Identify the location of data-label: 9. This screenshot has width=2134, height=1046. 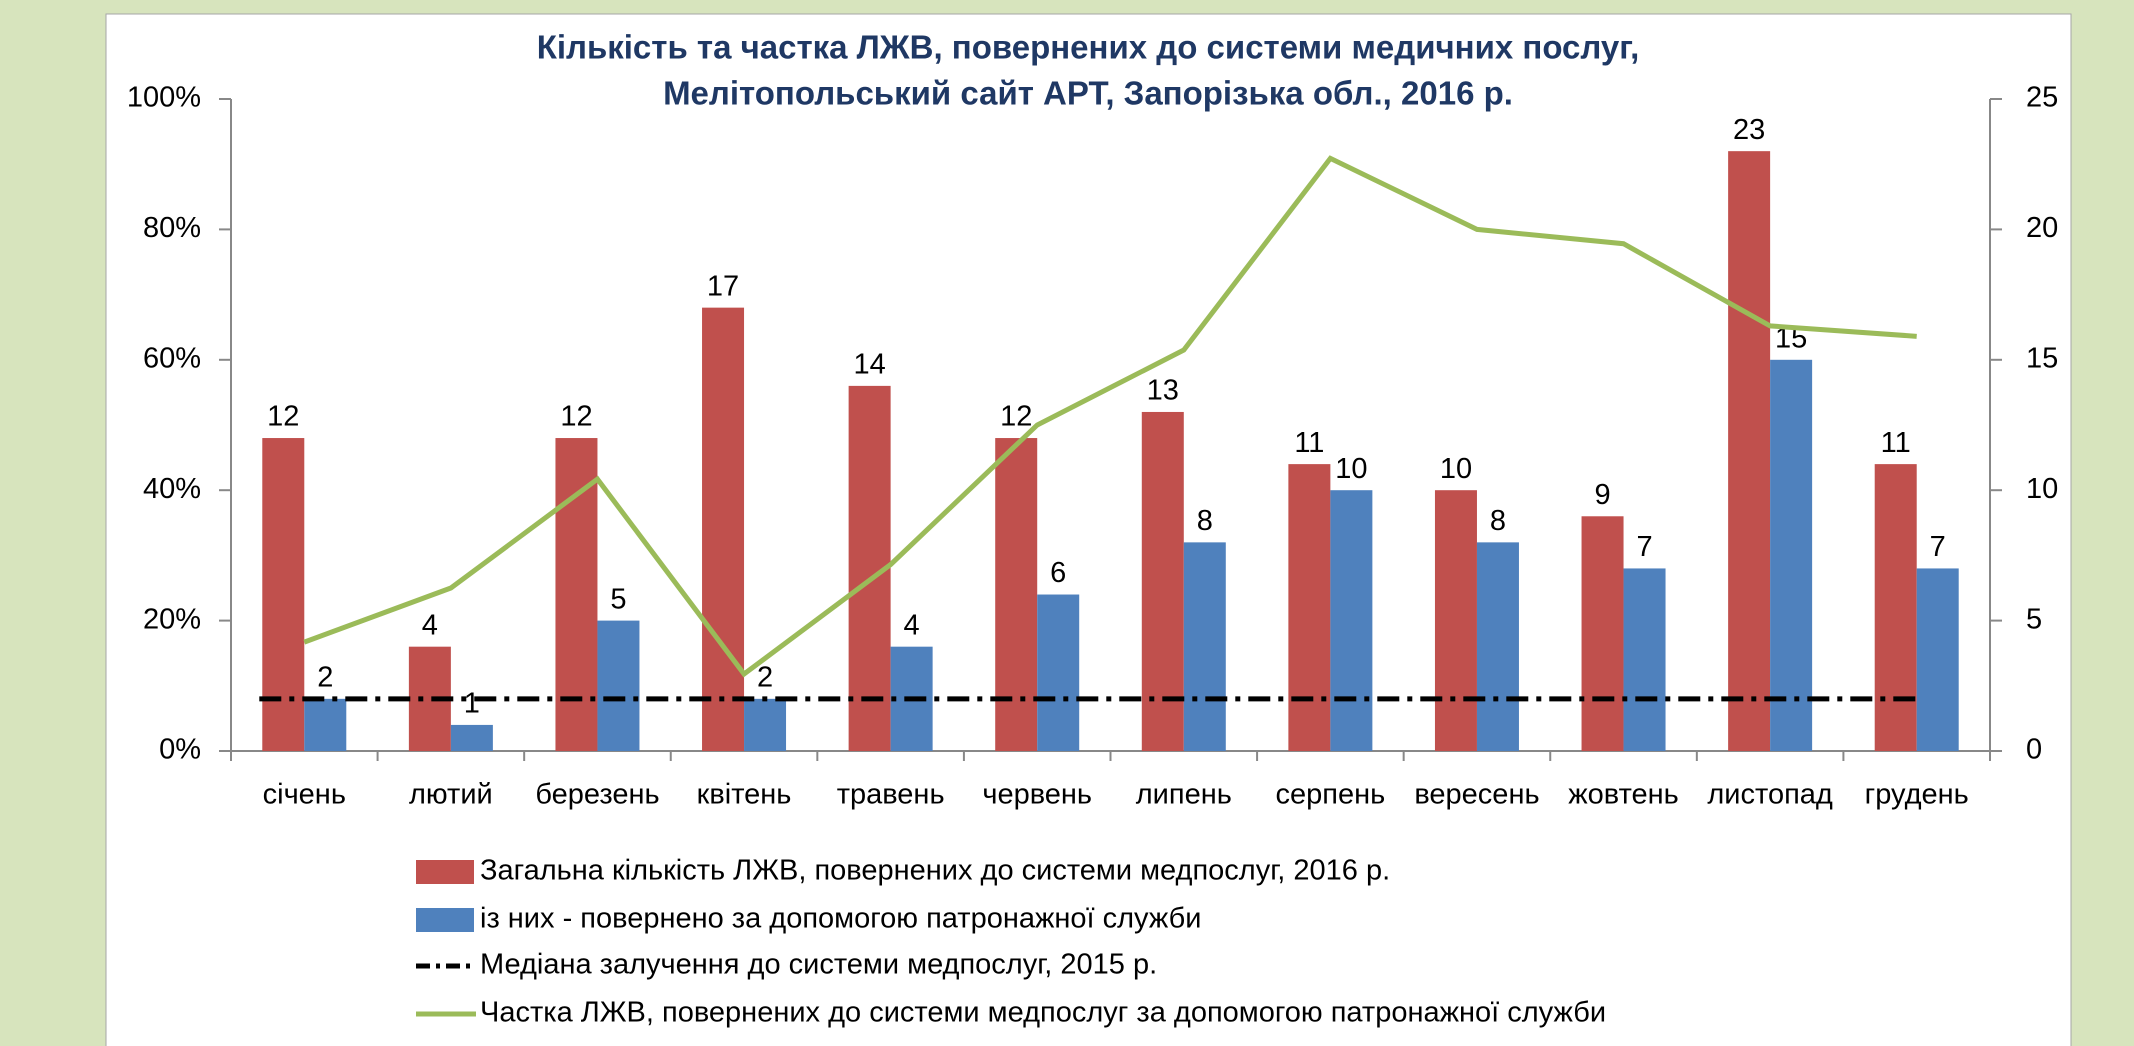
(1602, 495).